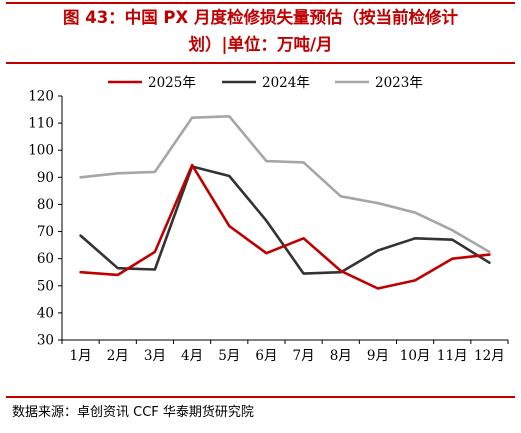 The image size is (521, 433). I want to click on x-tick-label: 10月, so click(415, 356).